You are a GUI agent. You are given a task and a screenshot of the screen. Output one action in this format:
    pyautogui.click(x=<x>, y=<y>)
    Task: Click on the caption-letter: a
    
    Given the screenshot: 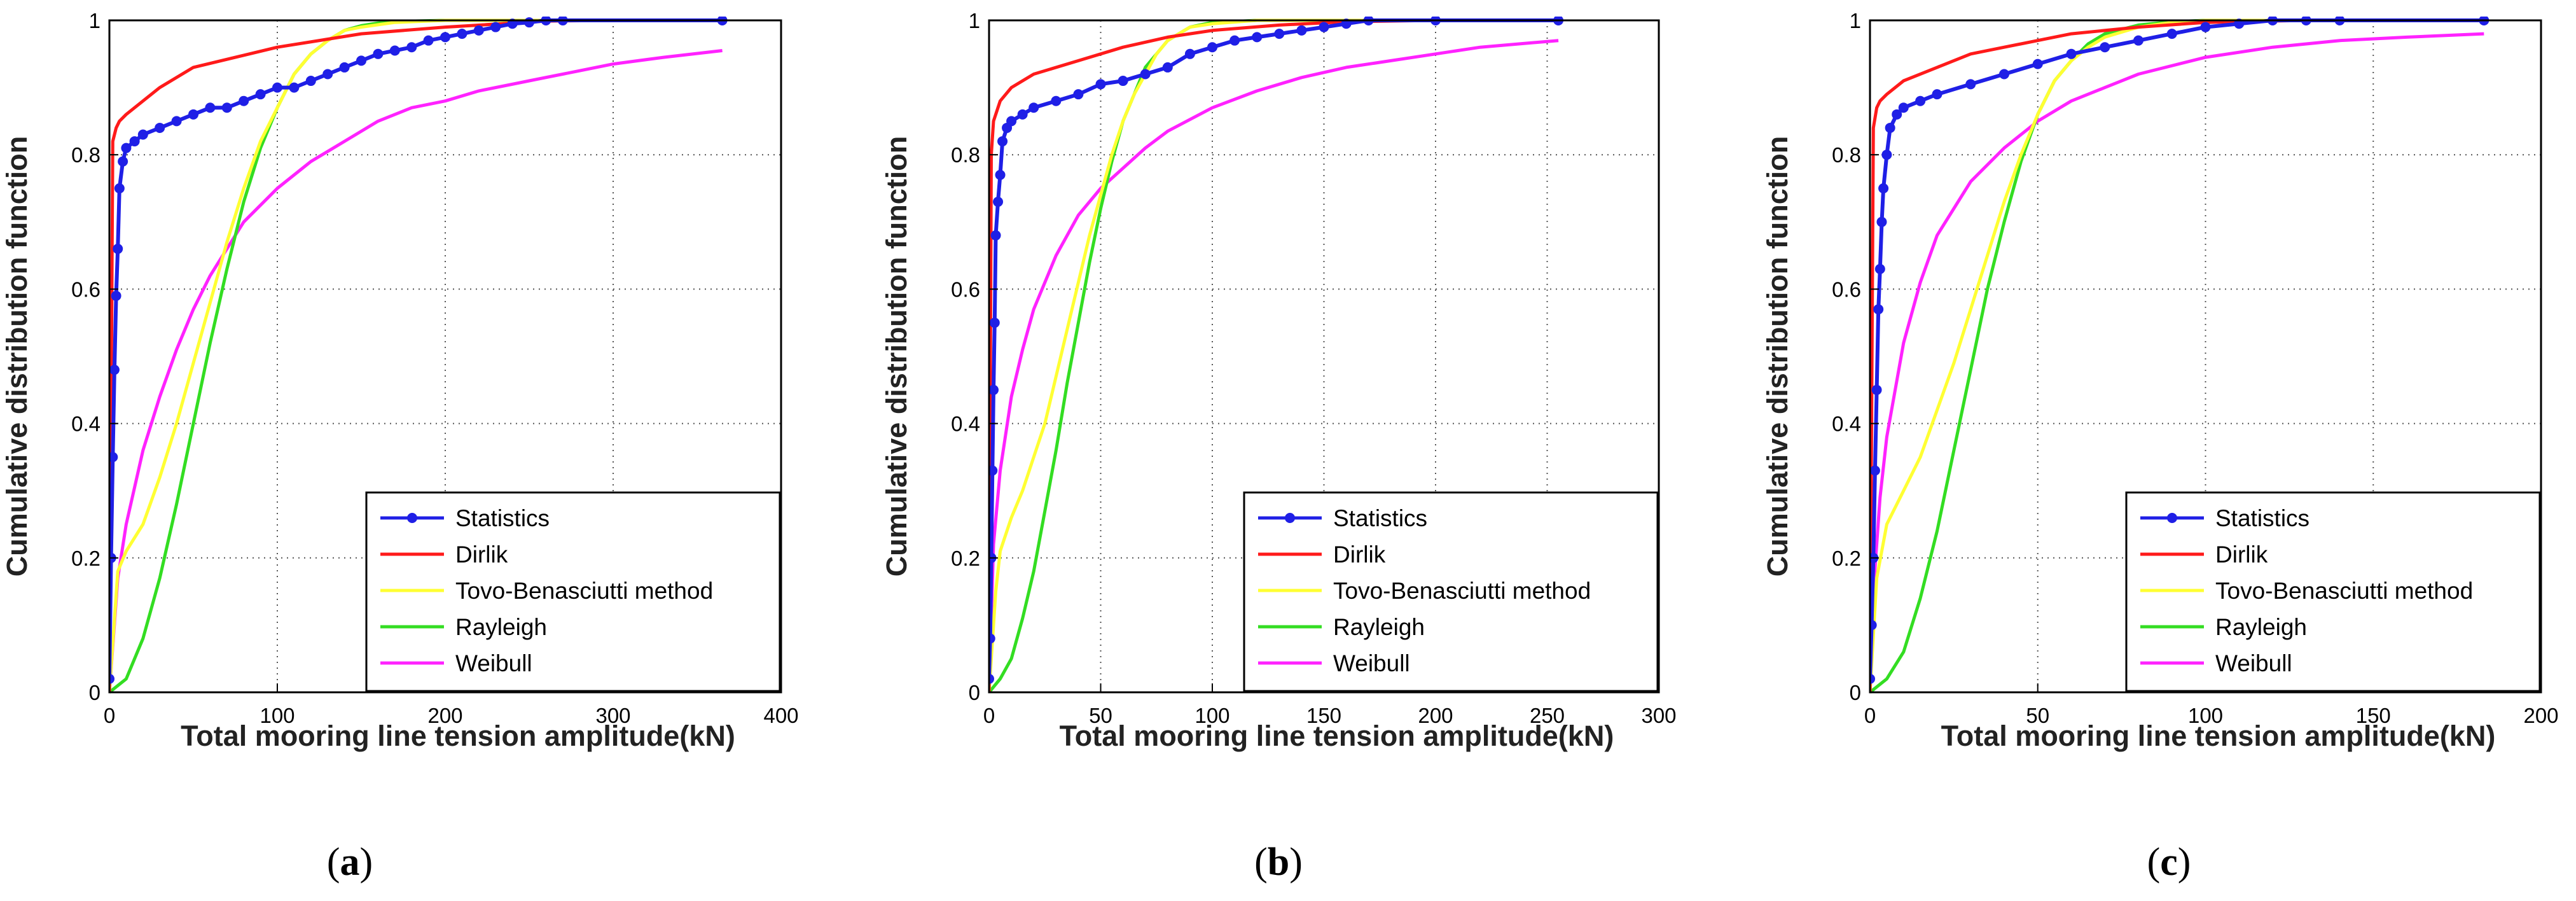 What is the action you would take?
    pyautogui.click(x=350, y=862)
    